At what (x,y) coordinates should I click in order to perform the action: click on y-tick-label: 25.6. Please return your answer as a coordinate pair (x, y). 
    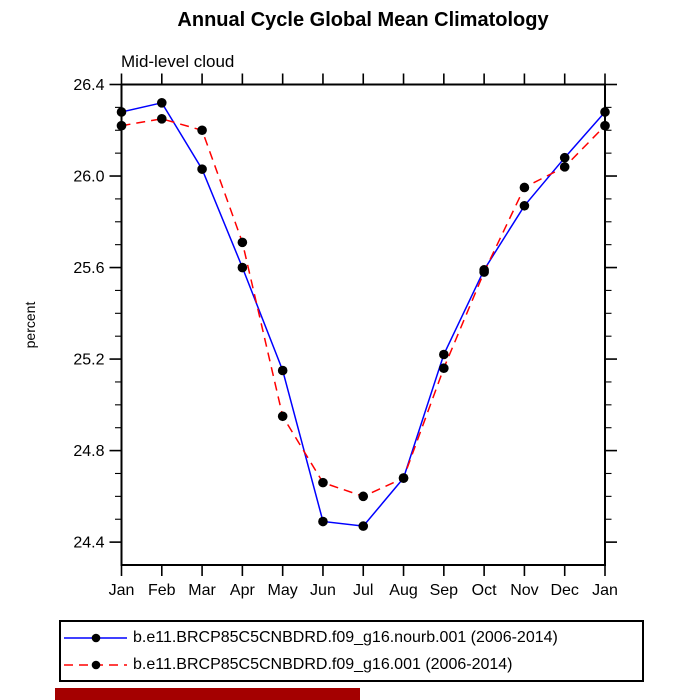
    Looking at the image, I should click on (88, 268).